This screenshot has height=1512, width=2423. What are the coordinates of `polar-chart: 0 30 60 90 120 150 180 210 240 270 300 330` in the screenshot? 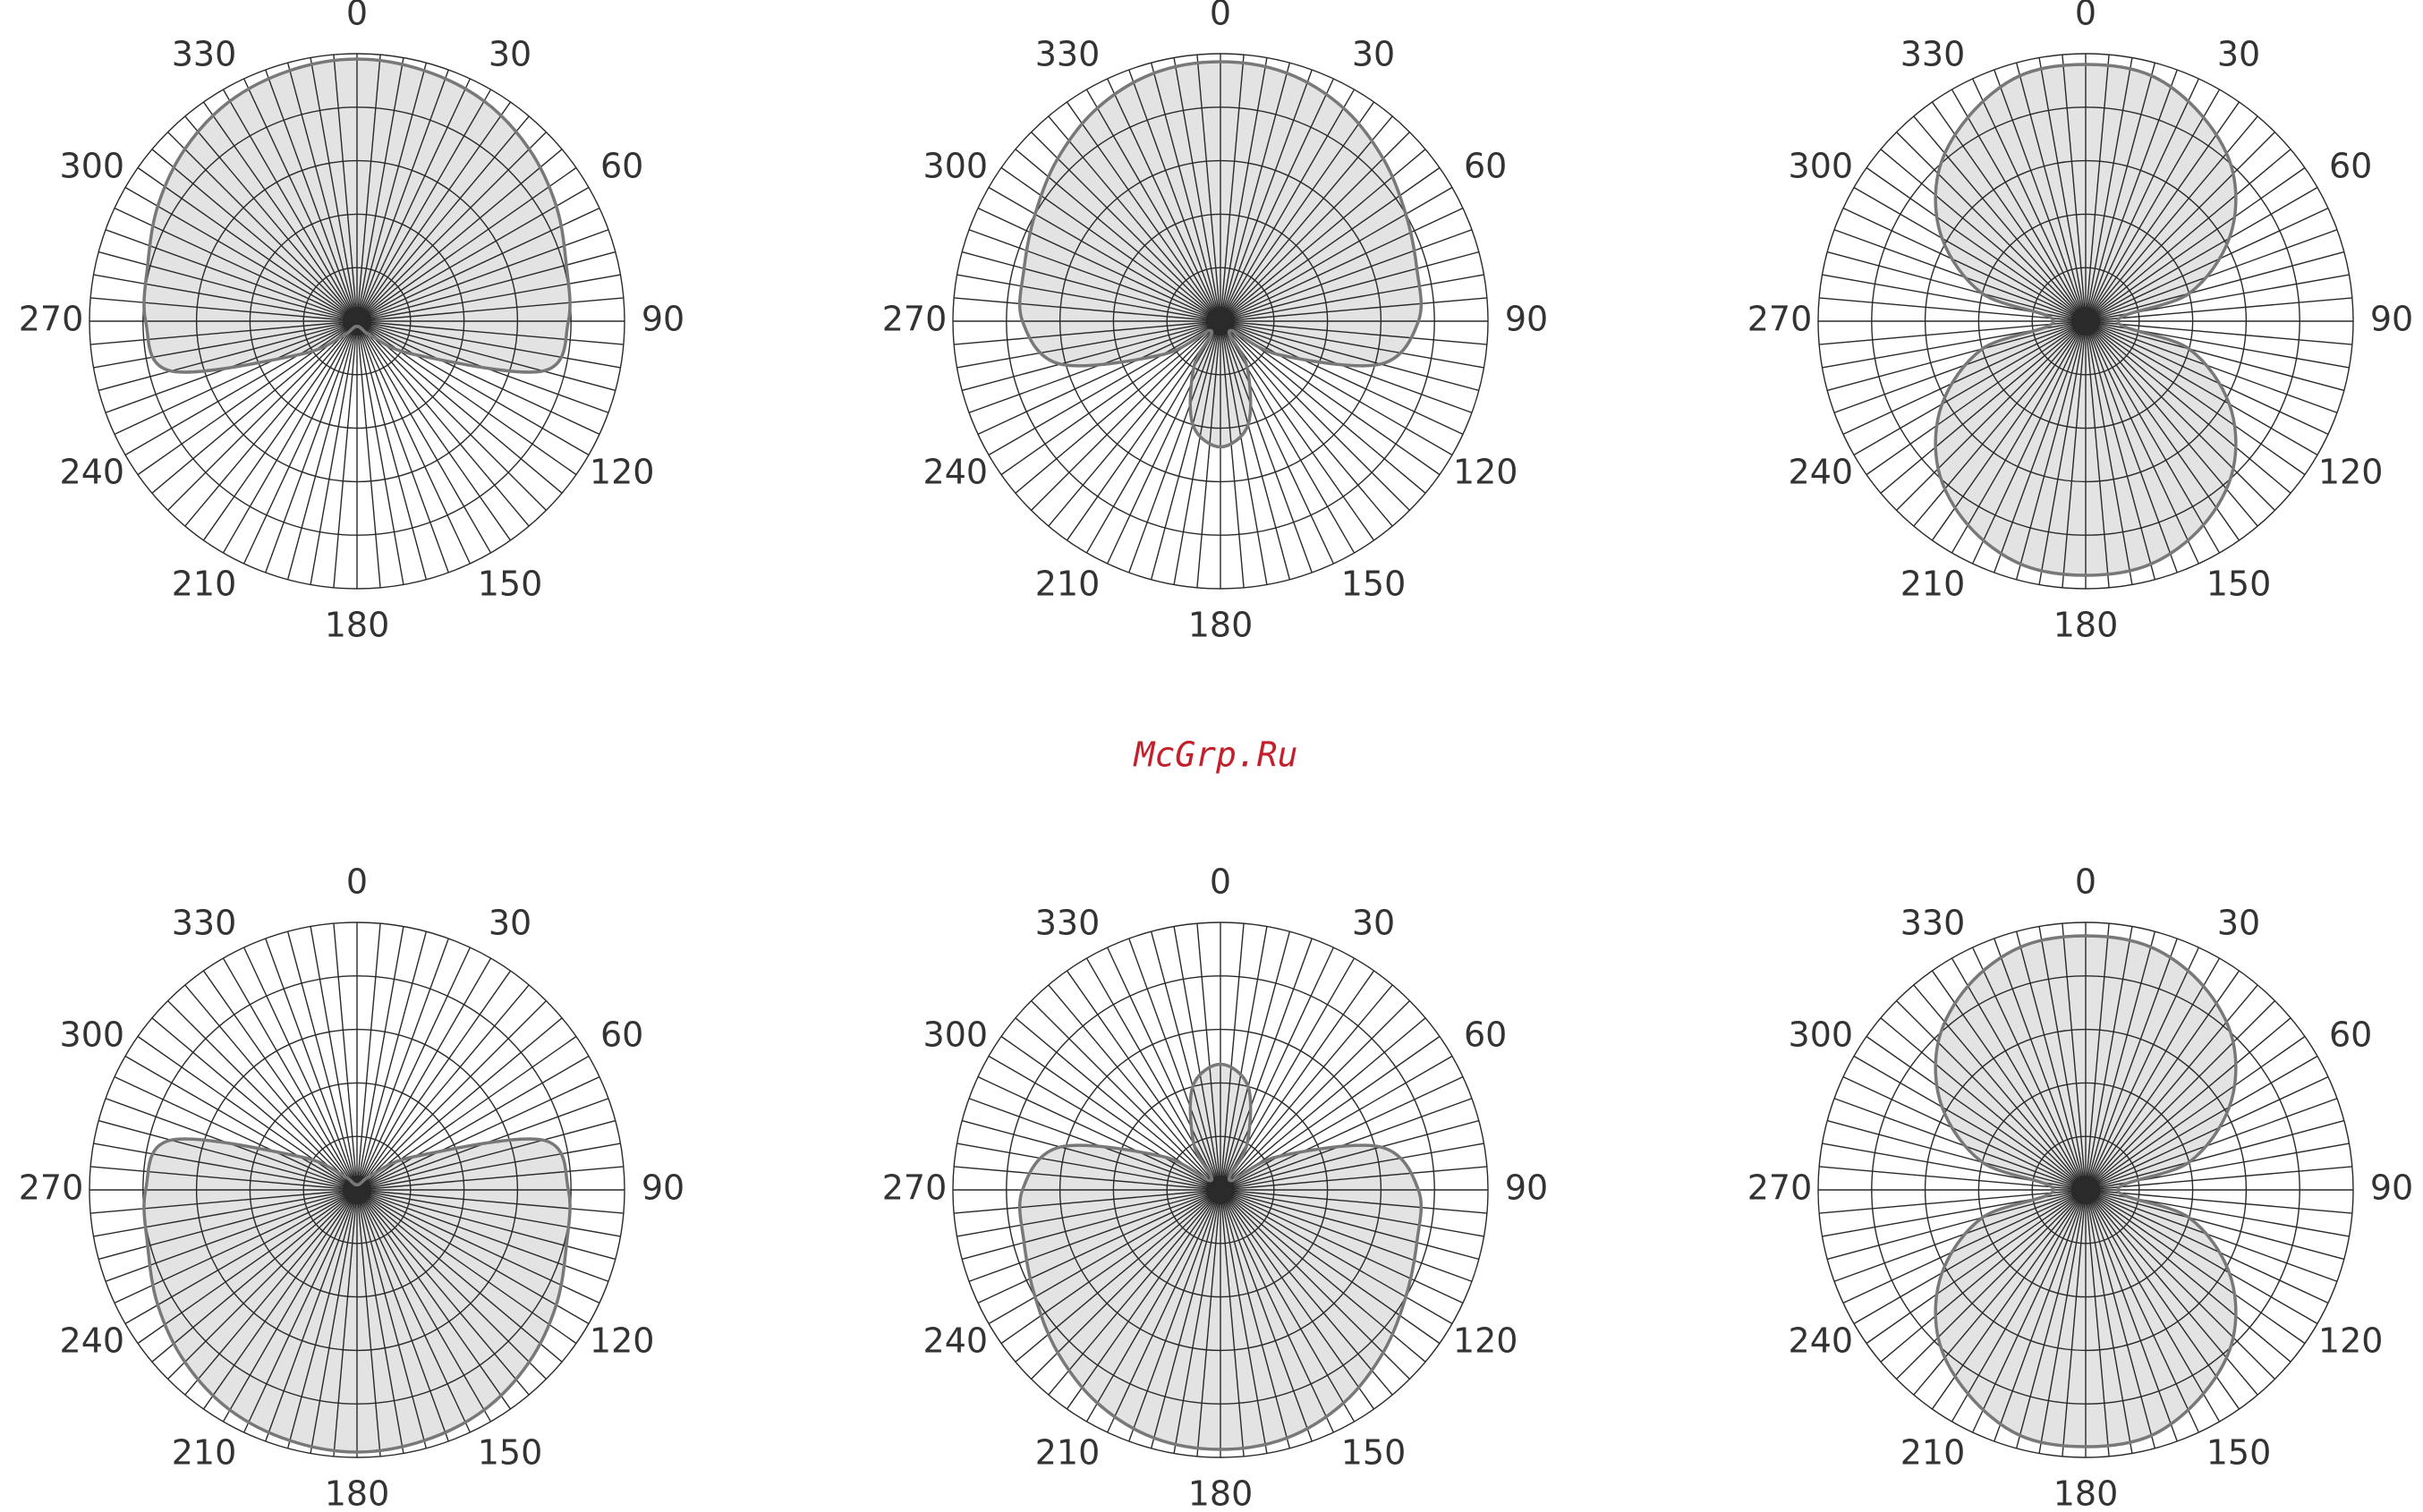 It's located at (2080, 322).